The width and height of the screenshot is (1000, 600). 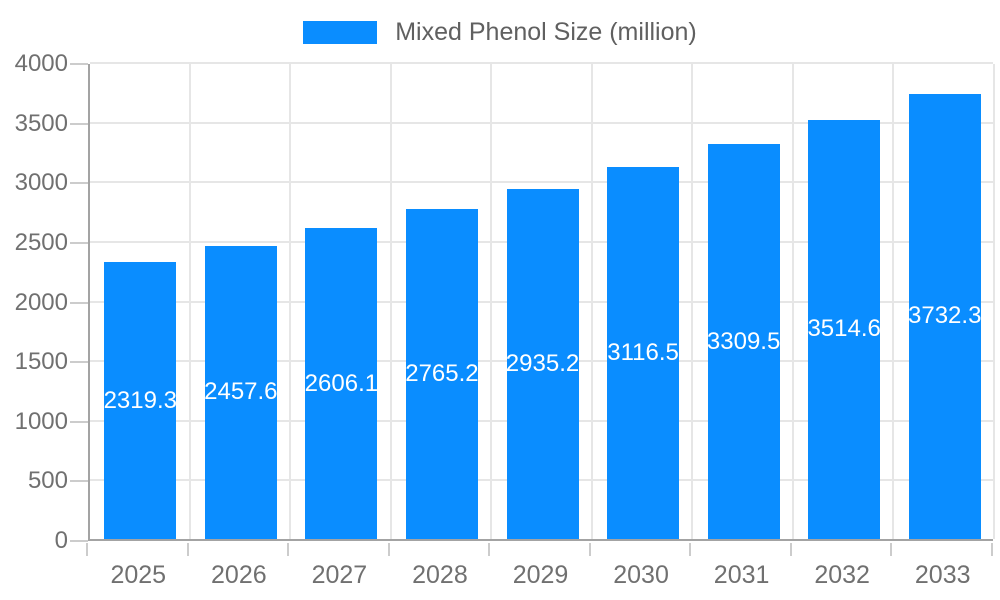 I want to click on legend: Mixed Phenol Size (million), so click(x=500, y=32).